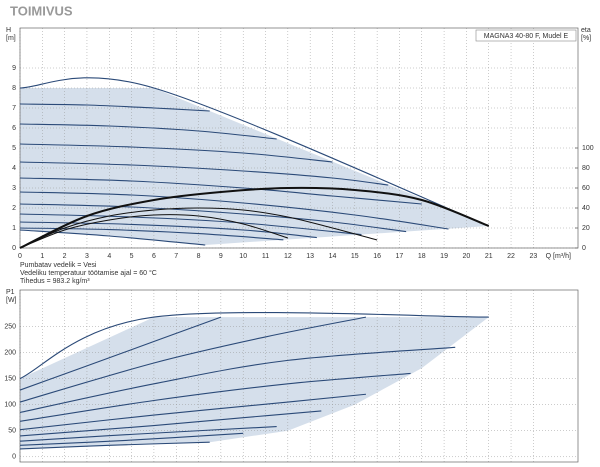 This screenshot has width=600, height=467. I want to click on y2-tick-label: 20, so click(586, 228).